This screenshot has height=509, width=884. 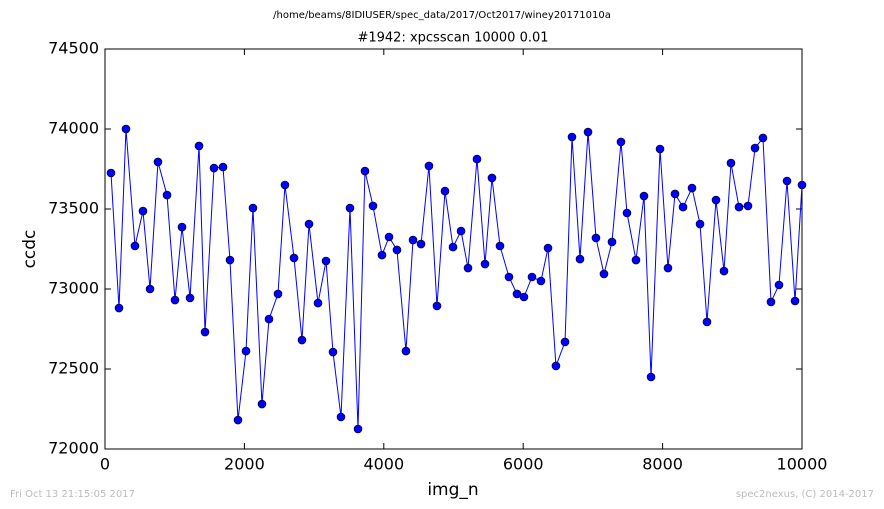 What do you see at coordinates (523, 464) in the screenshot?
I see `x-tick-label: 6000` at bounding box center [523, 464].